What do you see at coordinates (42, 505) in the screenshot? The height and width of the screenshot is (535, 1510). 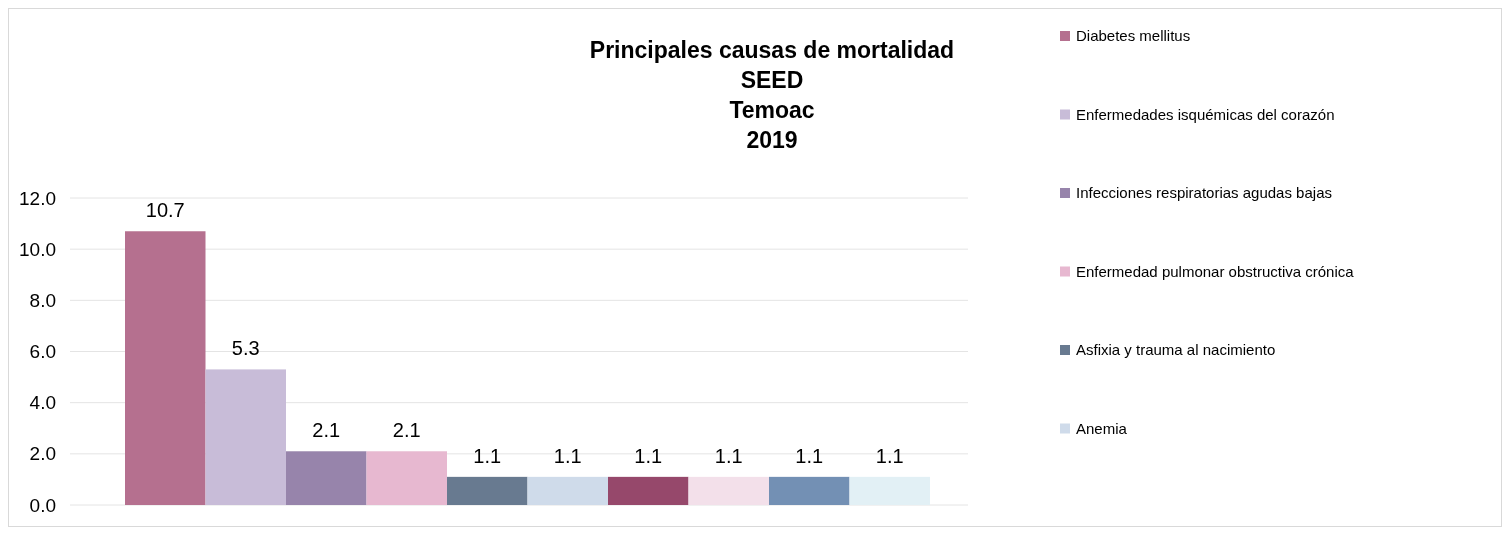 I see `y-tick-label: 0.0` at bounding box center [42, 505].